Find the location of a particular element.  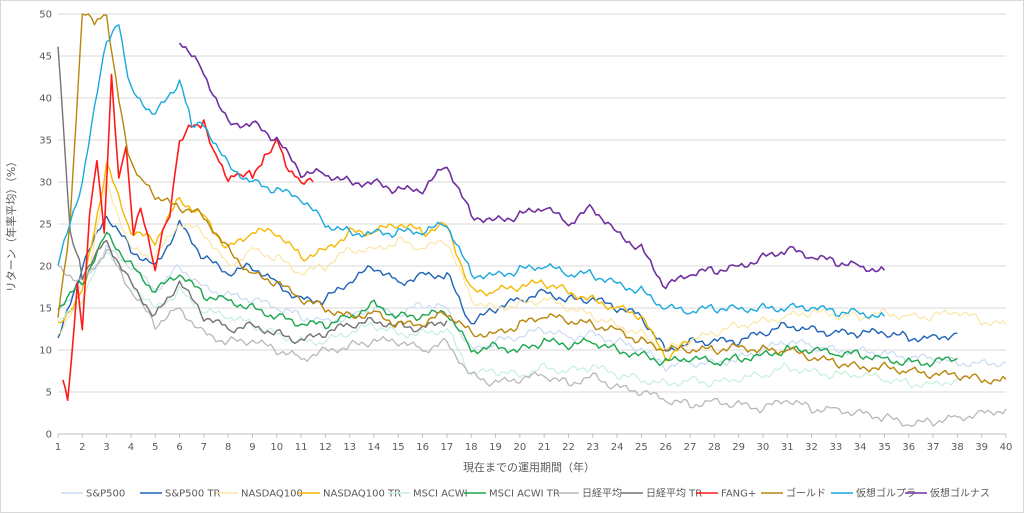

x-tick-label: 14 is located at coordinates (374, 447).